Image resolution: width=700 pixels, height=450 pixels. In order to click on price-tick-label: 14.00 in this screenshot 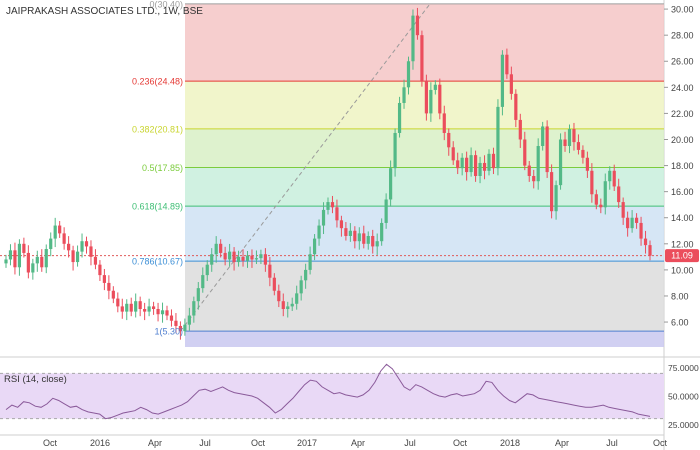, I will do `click(682, 218)`.